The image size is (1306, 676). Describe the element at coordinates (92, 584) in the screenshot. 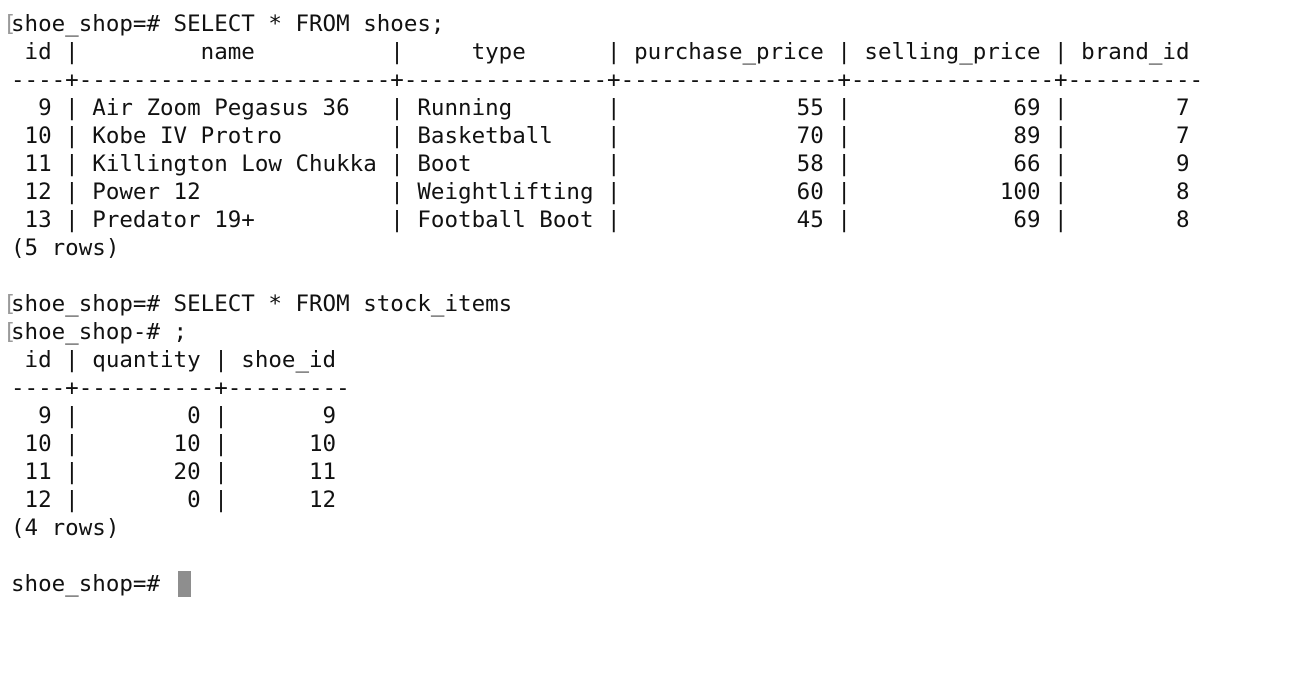

I see `active-prompt: shoe_shop=#` at that location.